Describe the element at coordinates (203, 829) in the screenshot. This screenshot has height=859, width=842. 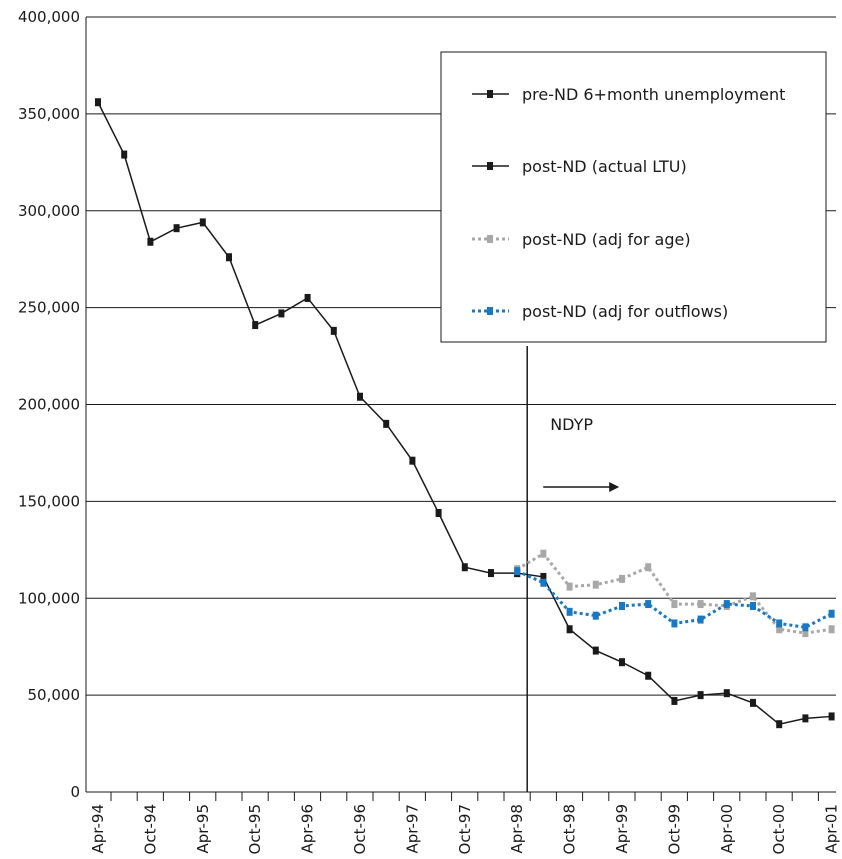
I see `x-tick-label: Apr-95` at that location.